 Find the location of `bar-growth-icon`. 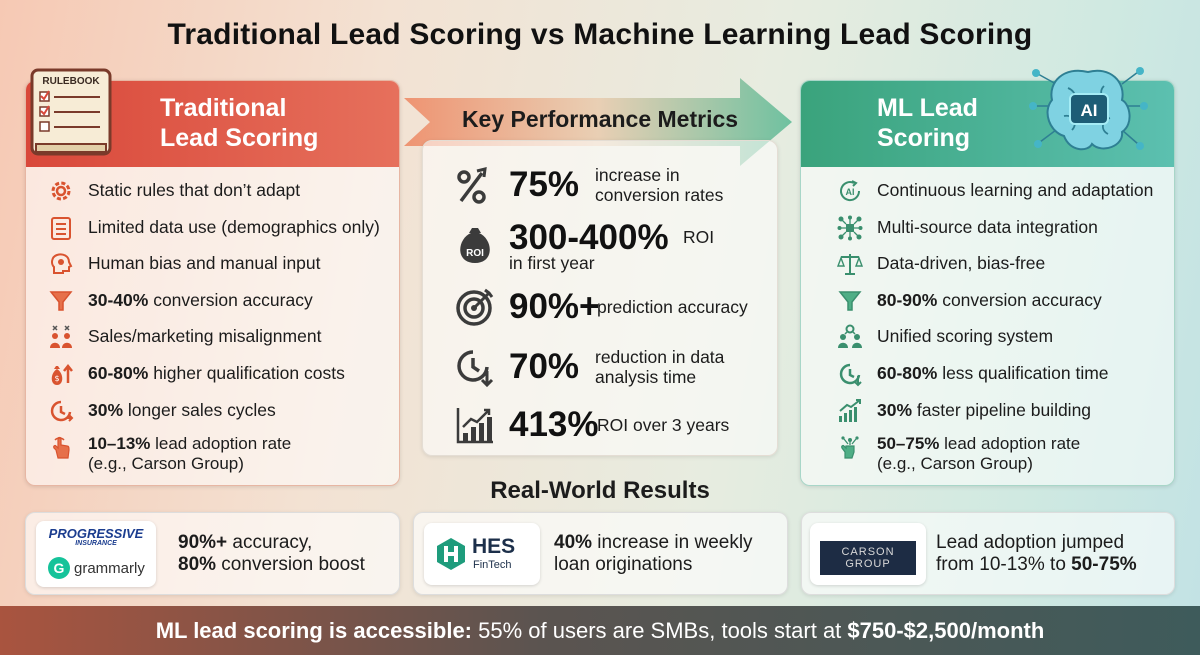

bar-growth-icon is located at coordinates (850, 410).